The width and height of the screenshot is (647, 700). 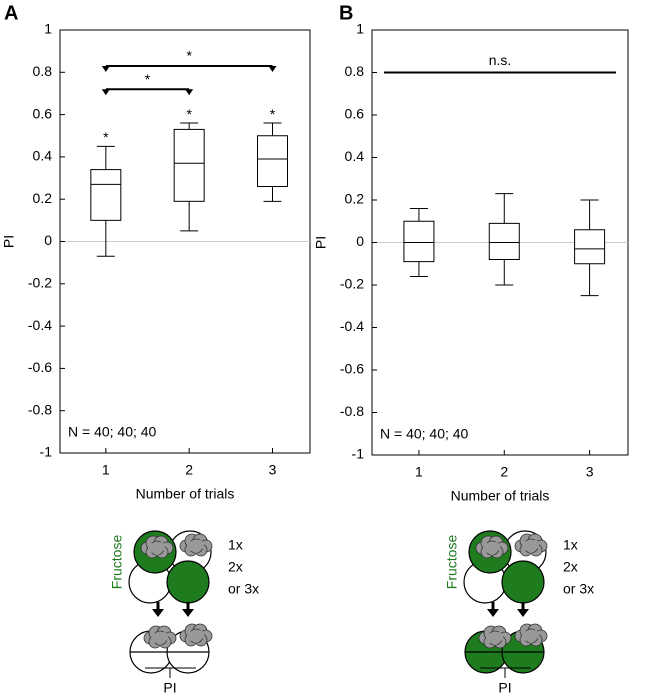 I want to click on significance-label: n.s., so click(x=500, y=60).